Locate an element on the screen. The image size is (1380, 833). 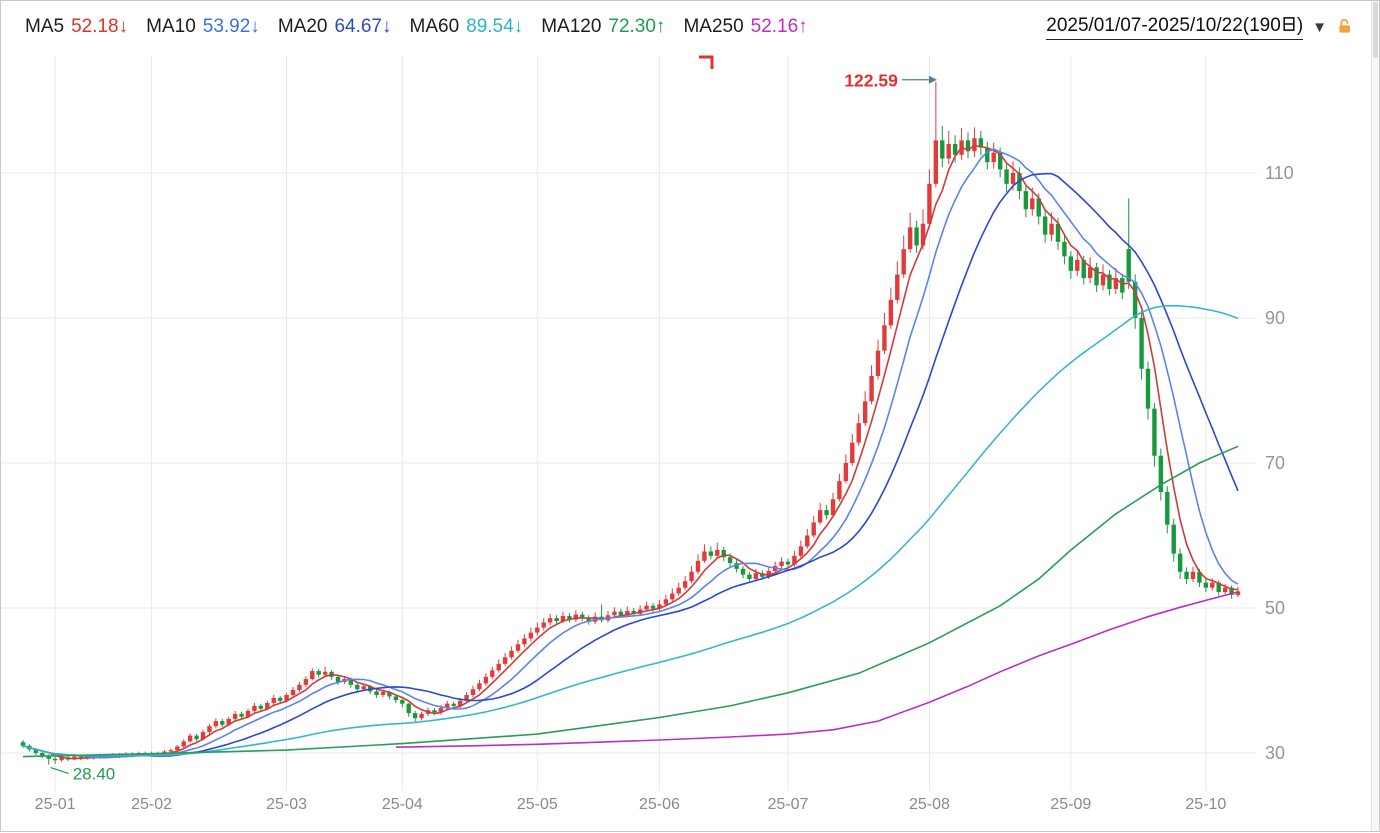
dropdown-arrow-icon: ▼ is located at coordinates (1319, 27).